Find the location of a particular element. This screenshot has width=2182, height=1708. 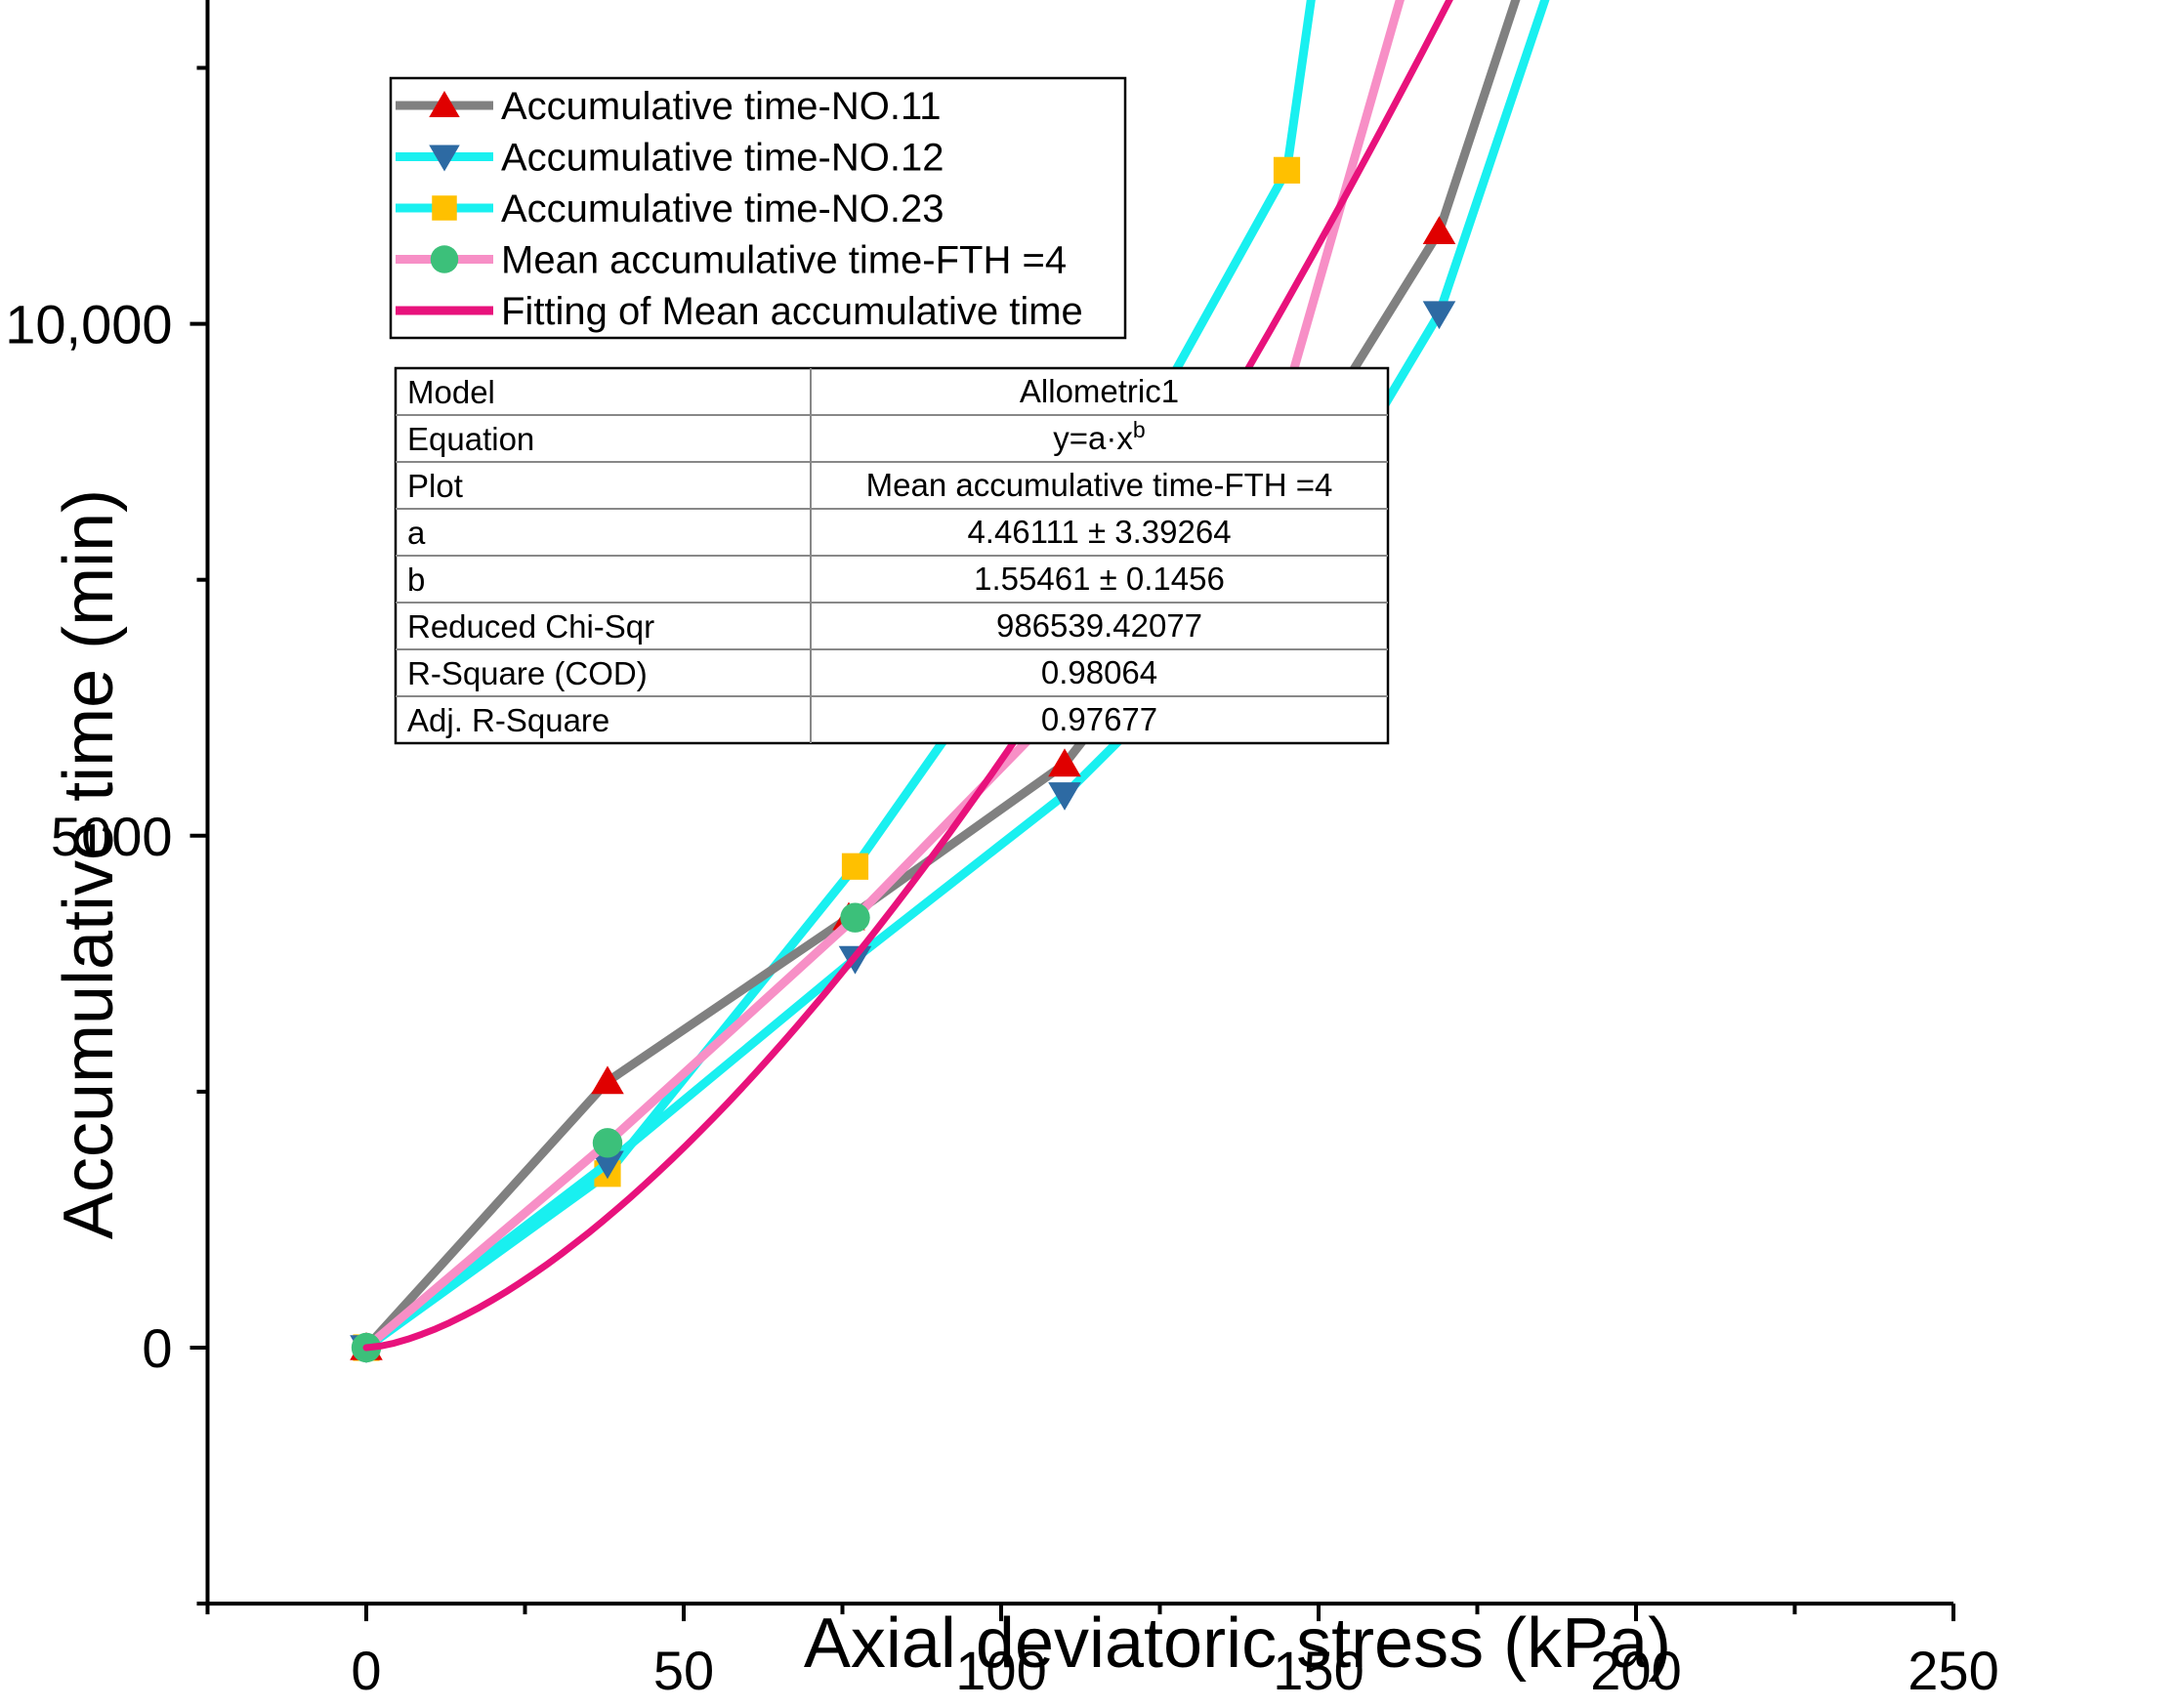

legend-item: Fitting of Mean accumulative time is located at coordinates (739, 312).